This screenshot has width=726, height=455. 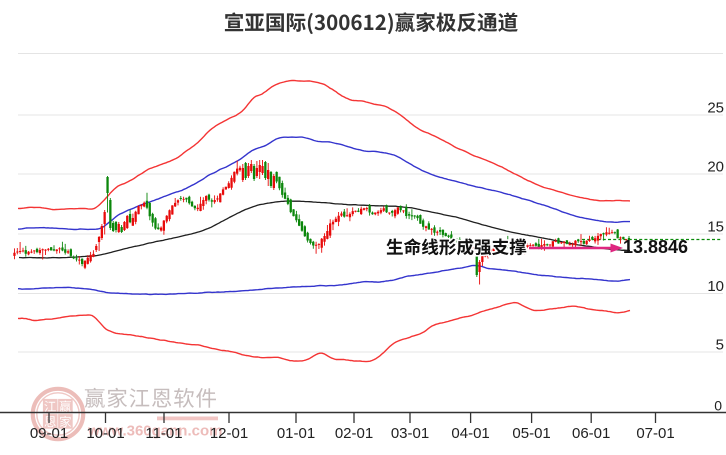 What do you see at coordinates (49, 433) in the screenshot?
I see `svg-text: 09-01` at bounding box center [49, 433].